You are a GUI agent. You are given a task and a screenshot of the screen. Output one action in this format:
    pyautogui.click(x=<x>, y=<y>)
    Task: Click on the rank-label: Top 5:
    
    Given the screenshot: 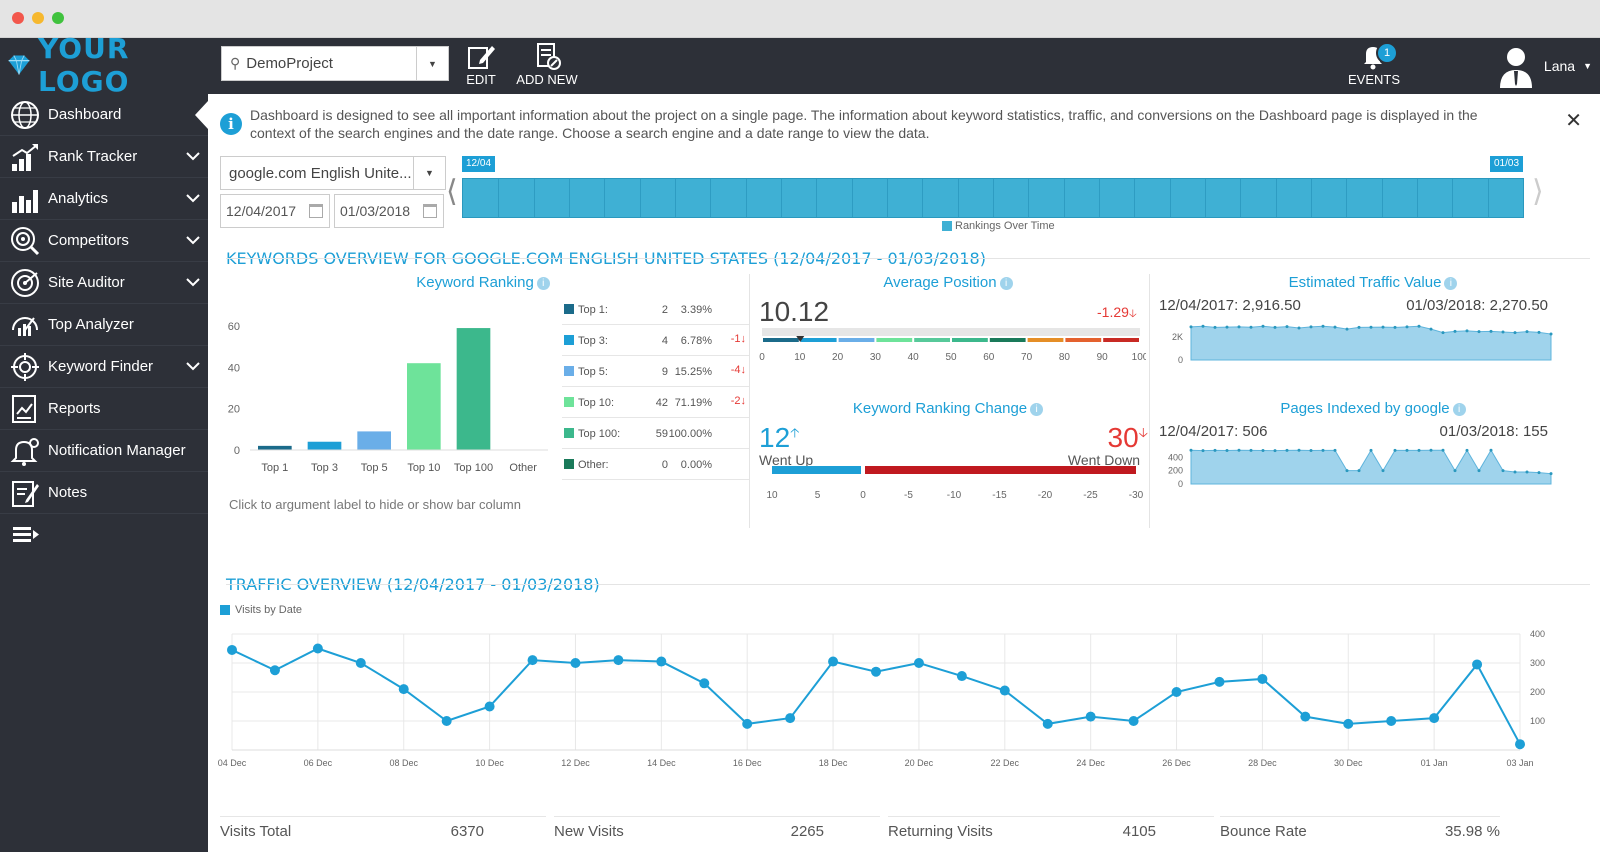 What is the action you would take?
    pyautogui.click(x=593, y=372)
    